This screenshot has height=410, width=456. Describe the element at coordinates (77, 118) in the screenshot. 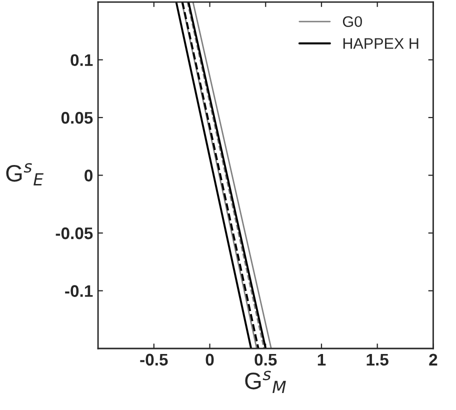

I see `y-tick-label: 0.05` at that location.